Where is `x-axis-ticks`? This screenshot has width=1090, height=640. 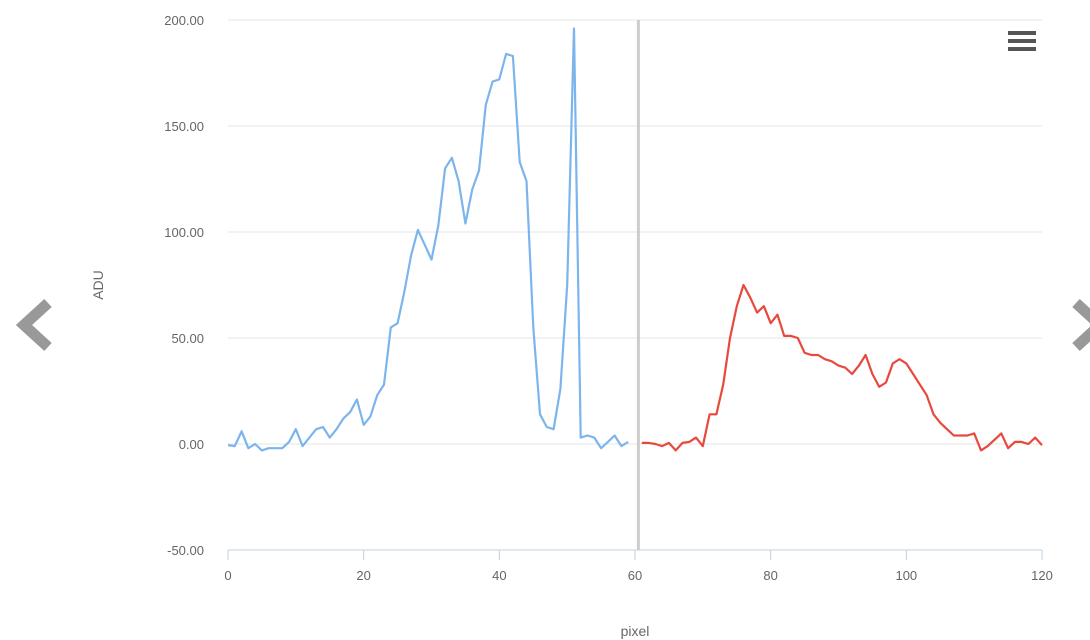
x-axis-ticks is located at coordinates (635, 555).